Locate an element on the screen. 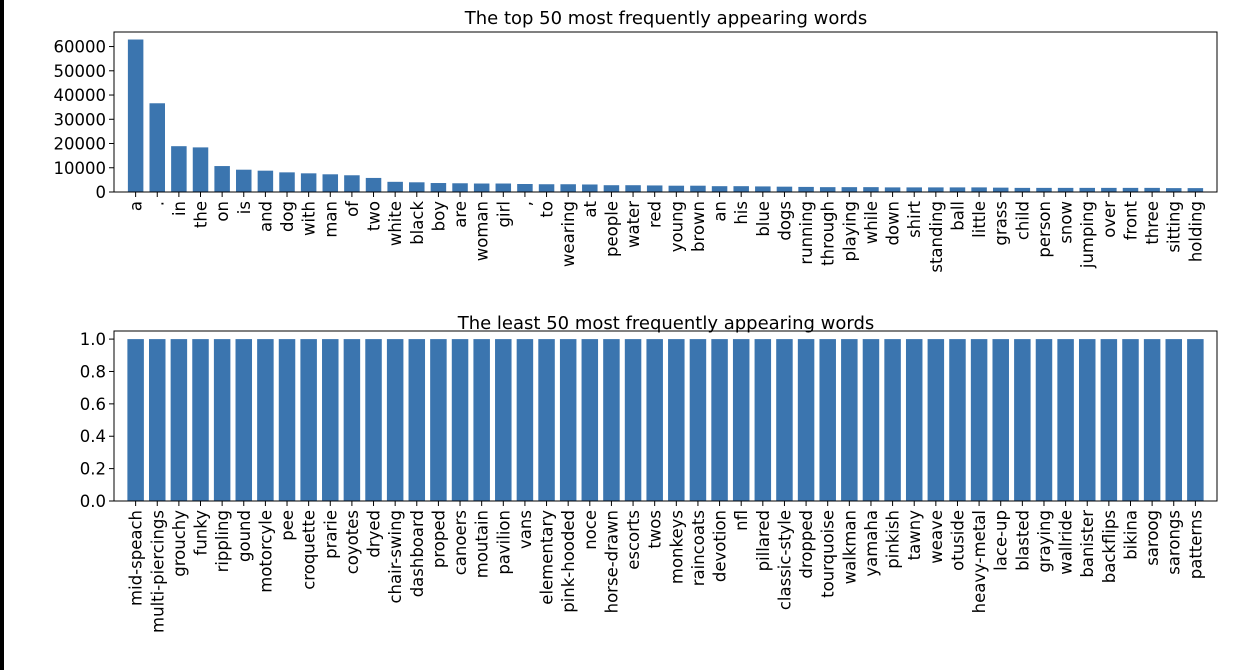  x-tick-label: water is located at coordinates (633, 224).